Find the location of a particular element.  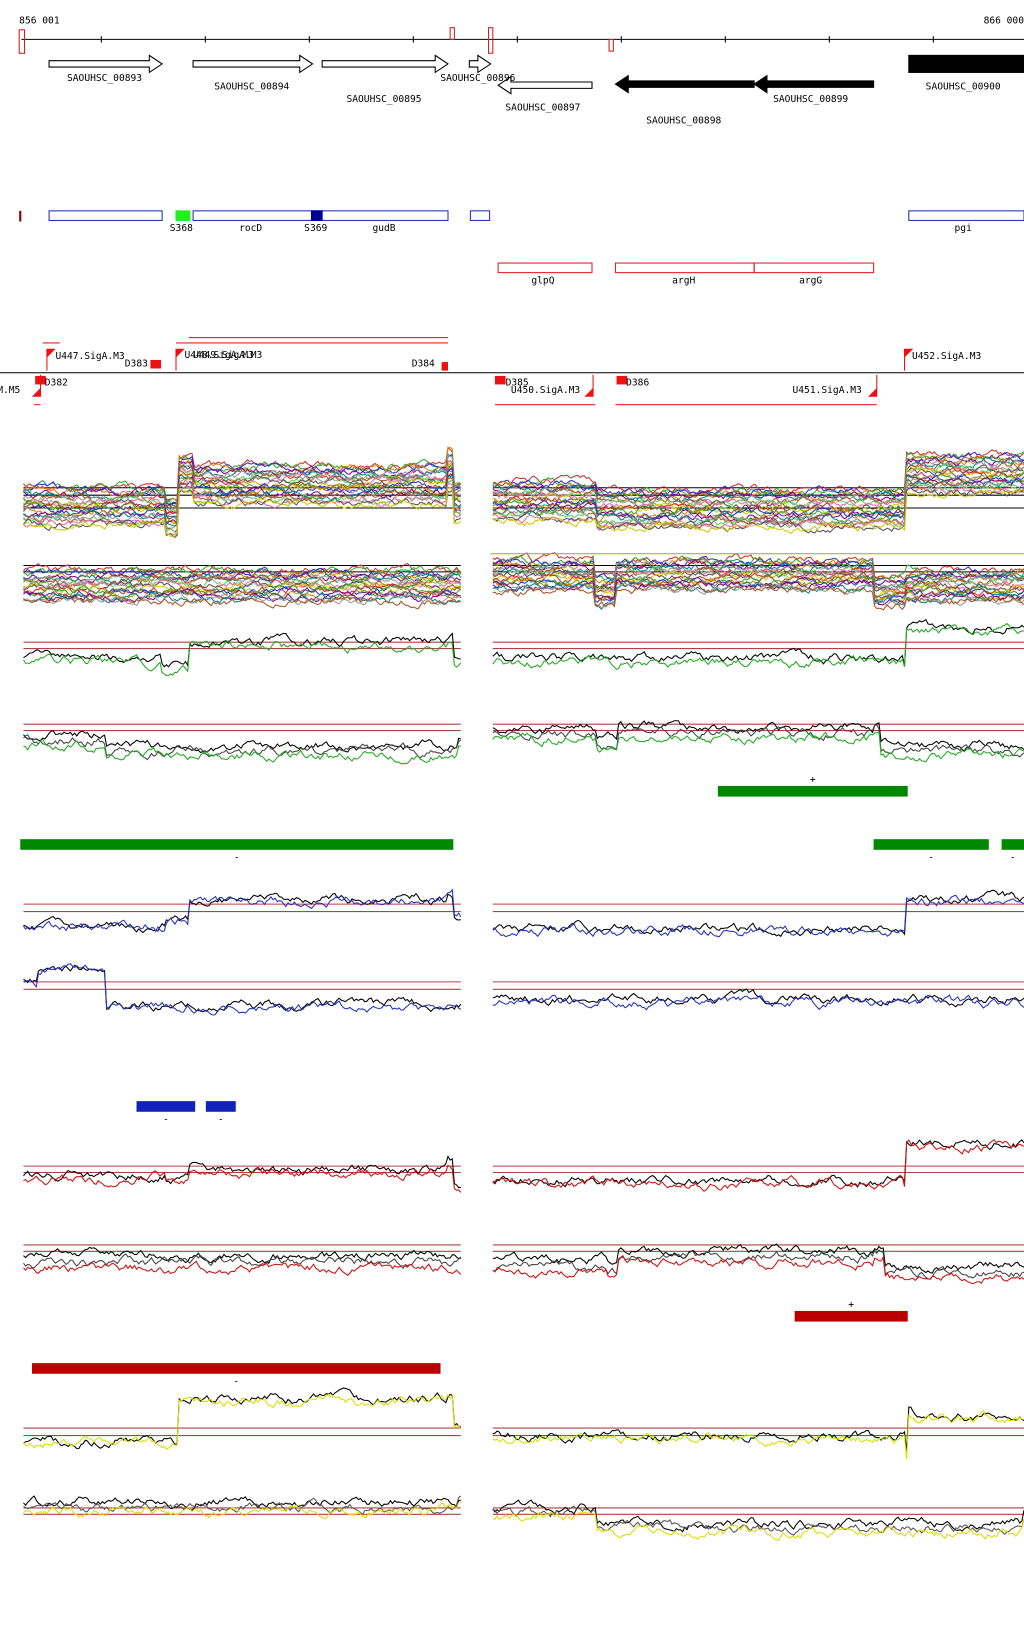

label: 866 000 is located at coordinates (1004, 20).